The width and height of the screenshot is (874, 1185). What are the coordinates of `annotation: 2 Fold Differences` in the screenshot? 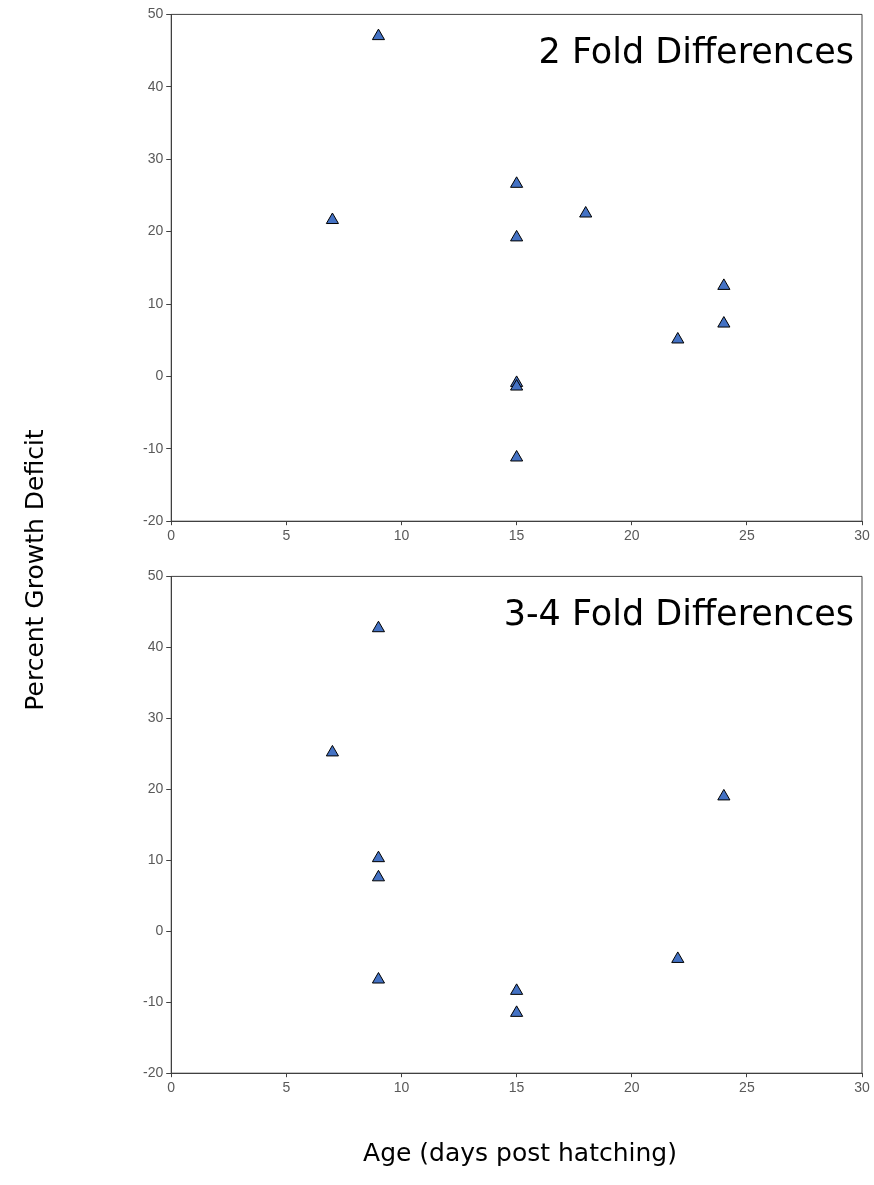 It's located at (696, 50).